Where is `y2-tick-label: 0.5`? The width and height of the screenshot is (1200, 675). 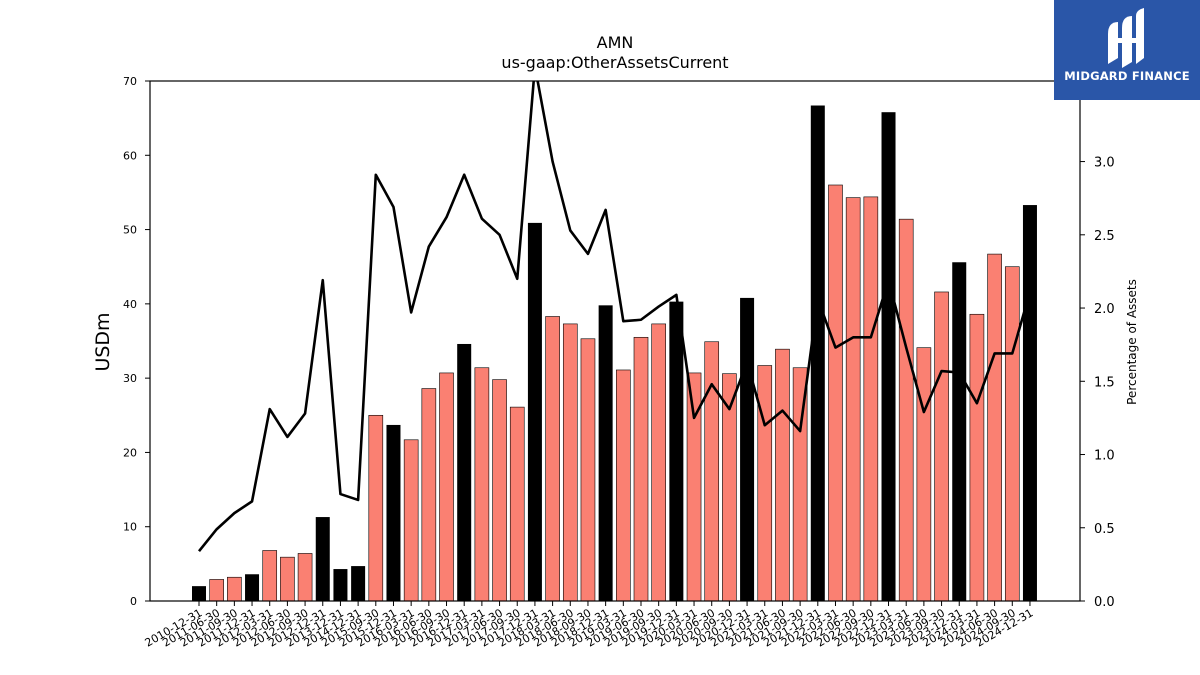
y2-tick-label: 0.5 is located at coordinates (1104, 529).